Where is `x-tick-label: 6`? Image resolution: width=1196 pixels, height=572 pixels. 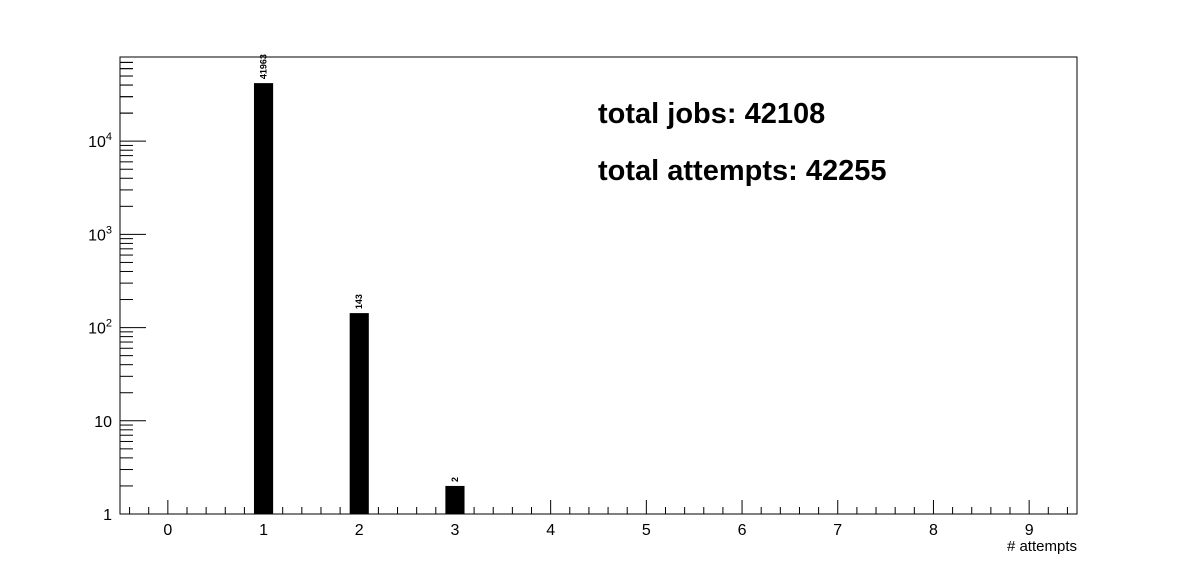
x-tick-label: 6 is located at coordinates (742, 530).